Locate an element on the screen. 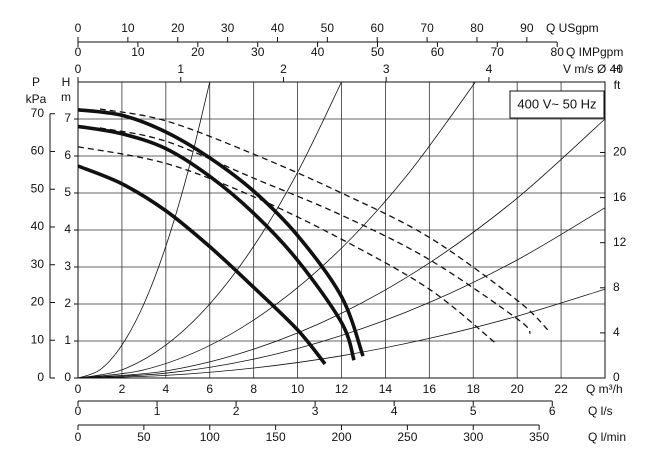 This screenshot has height=463, width=657. axis-label: Q l/s is located at coordinates (600, 411).